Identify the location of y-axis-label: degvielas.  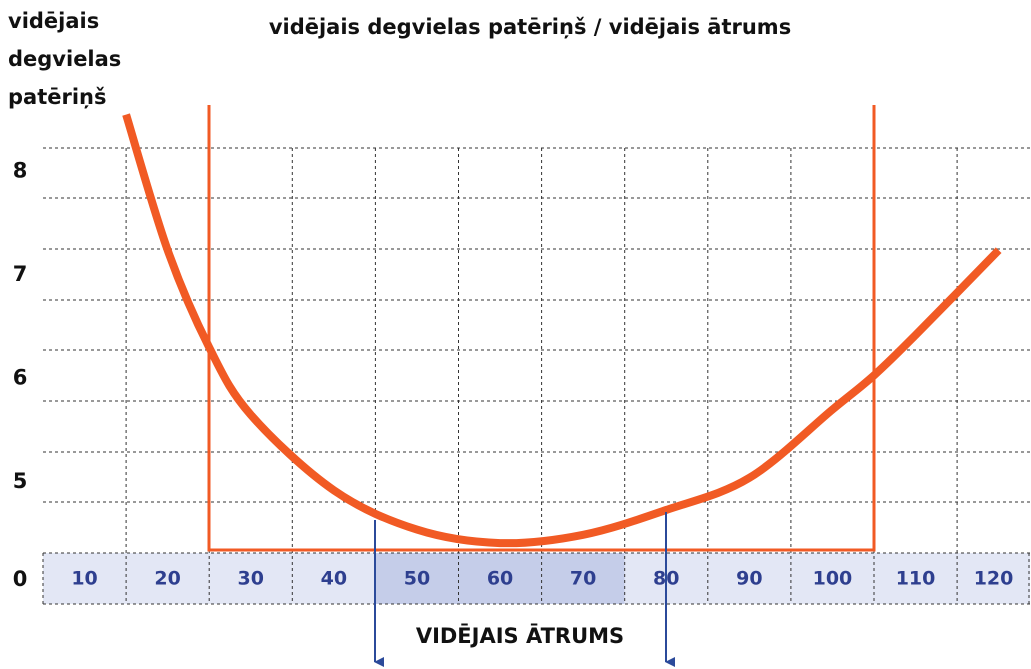
(64, 59).